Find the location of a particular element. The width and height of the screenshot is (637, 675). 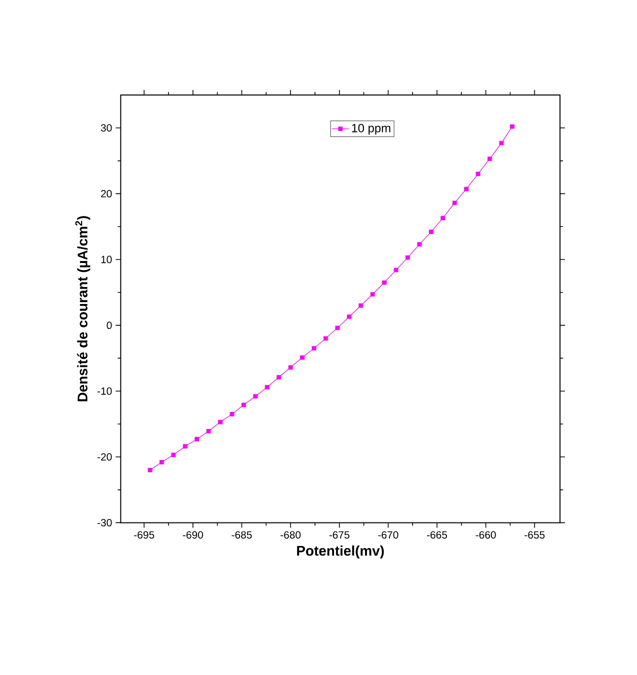

x-tick-label: -685 is located at coordinates (242, 535).